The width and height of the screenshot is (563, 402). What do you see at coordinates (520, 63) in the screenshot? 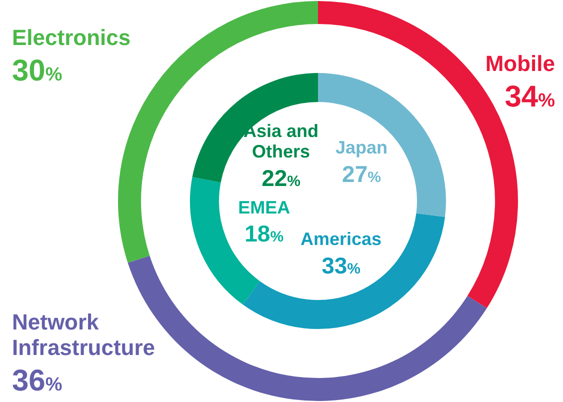
I see `slice-label: Mobile` at bounding box center [520, 63].